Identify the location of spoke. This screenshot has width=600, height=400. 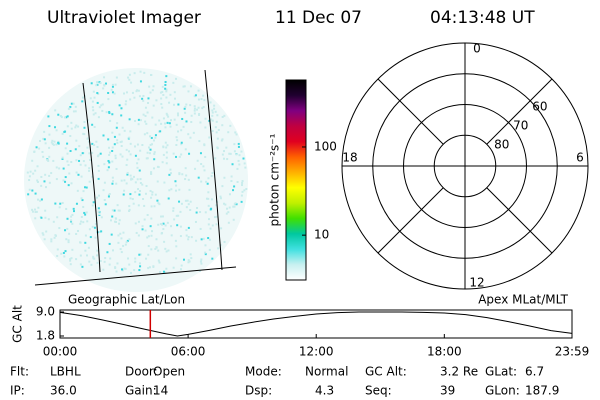
(410, 220).